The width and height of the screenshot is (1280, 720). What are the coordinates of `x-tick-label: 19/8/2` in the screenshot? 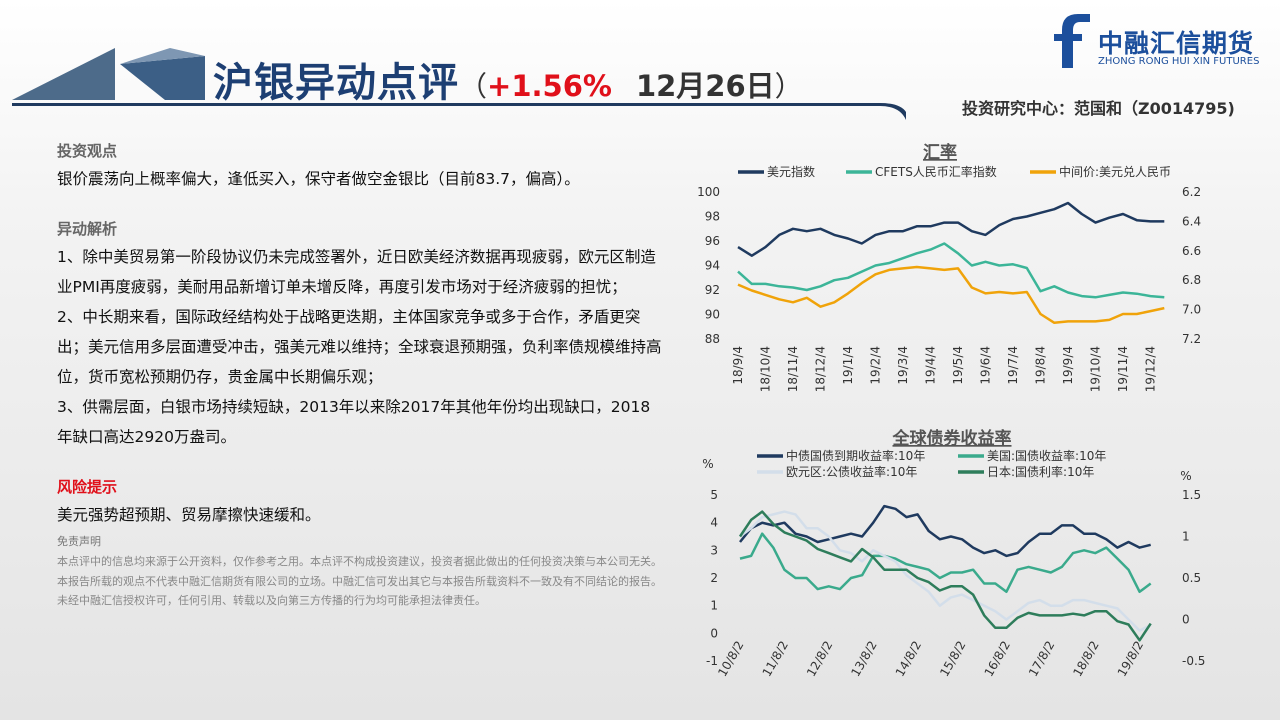 It's located at (1130, 659).